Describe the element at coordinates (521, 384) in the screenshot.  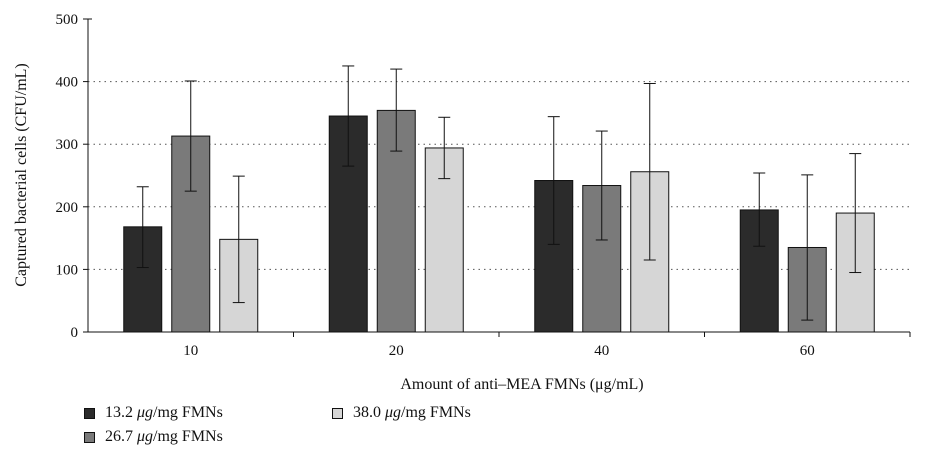
I see `x-axis-title: Amount of anti–MEA FMNs (μg/mL)` at that location.